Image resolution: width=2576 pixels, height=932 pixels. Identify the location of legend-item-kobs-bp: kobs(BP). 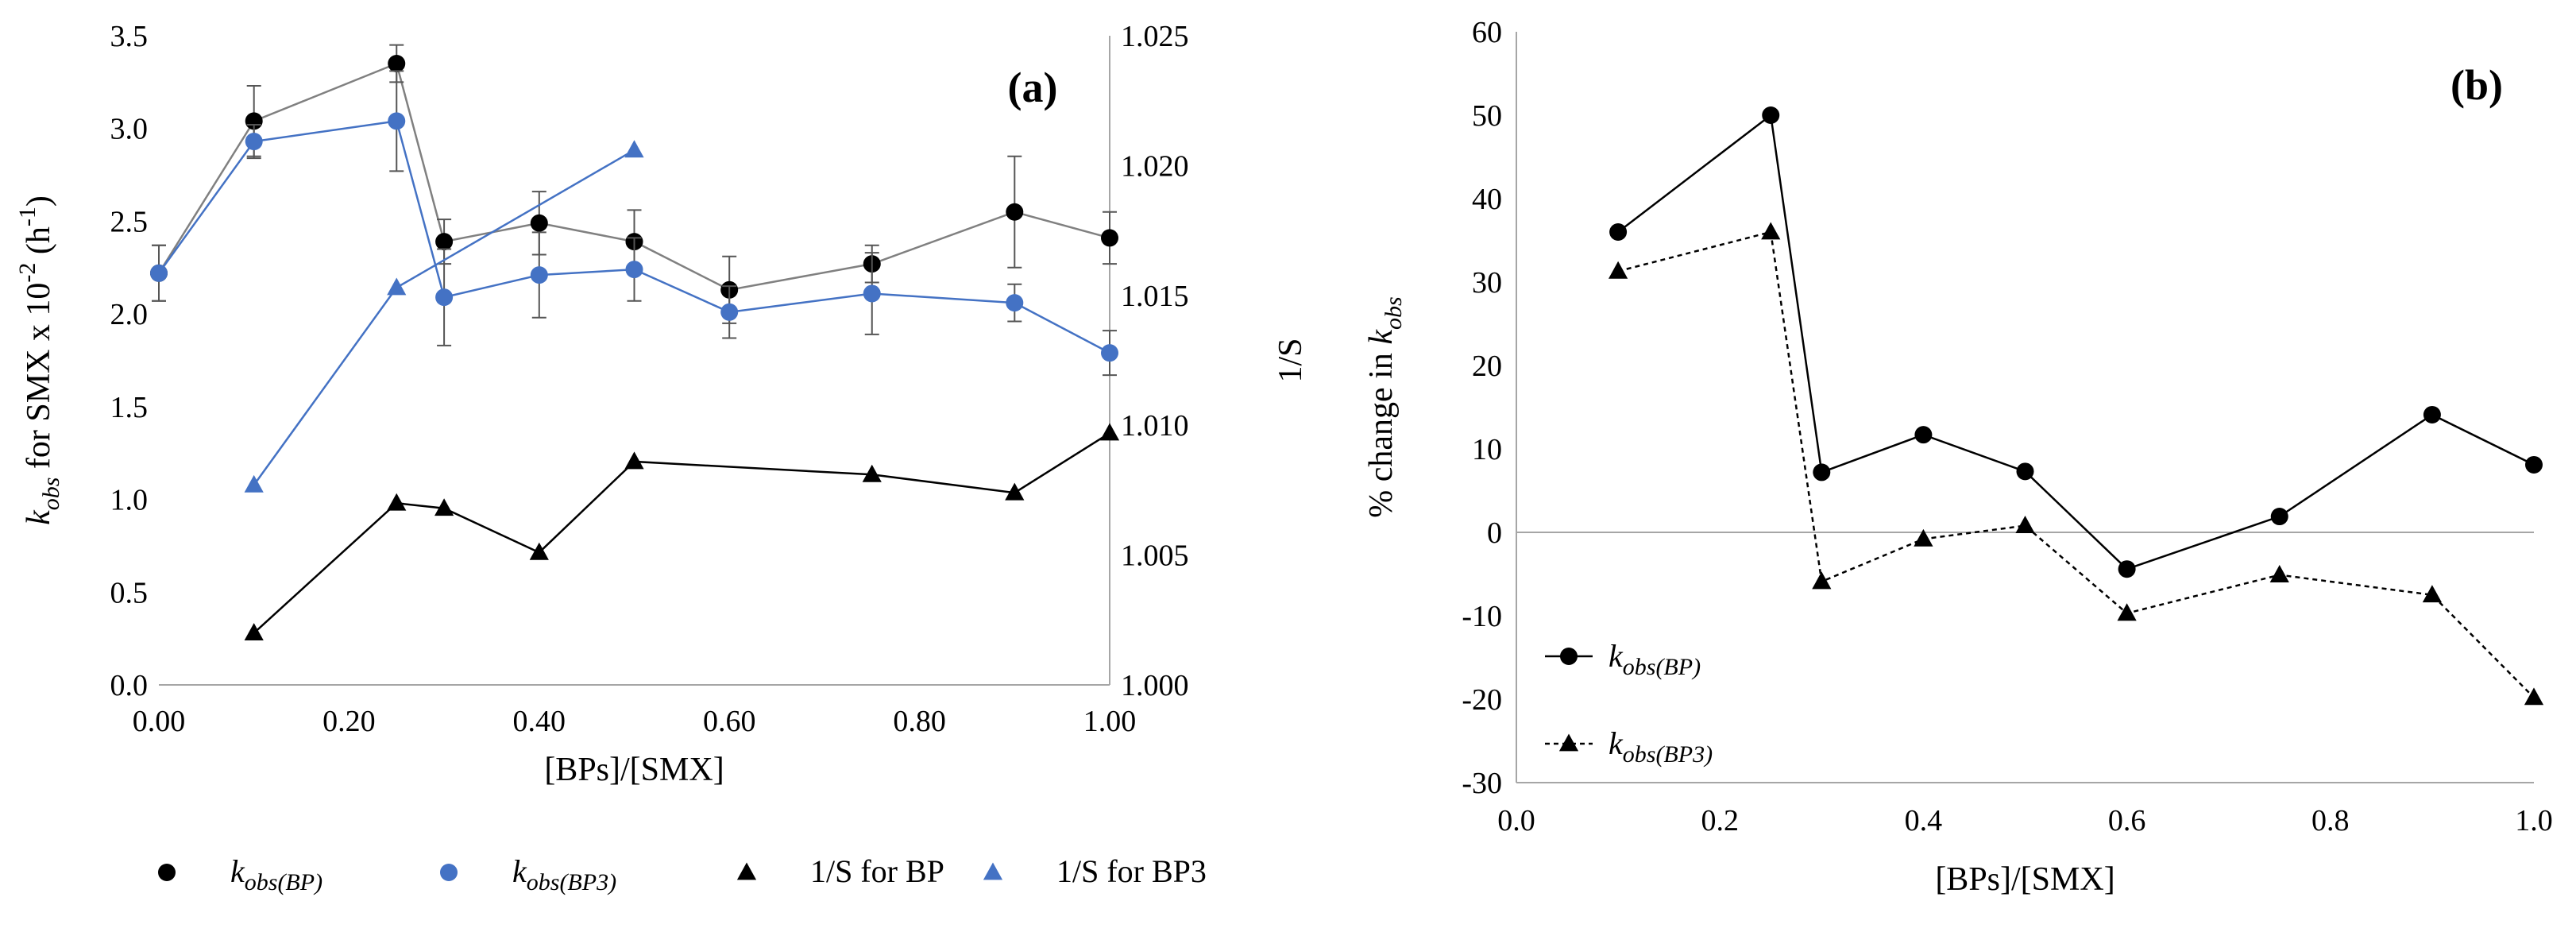
(1623, 659).